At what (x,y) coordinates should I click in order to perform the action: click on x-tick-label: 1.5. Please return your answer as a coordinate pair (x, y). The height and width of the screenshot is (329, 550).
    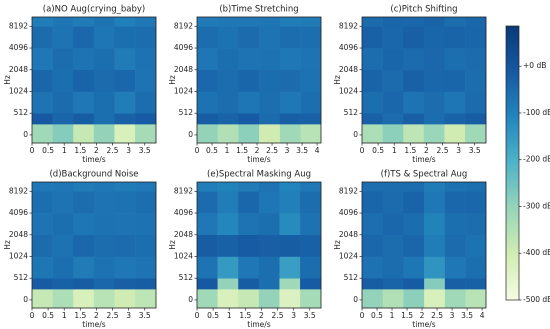
    Looking at the image, I should click on (80, 315).